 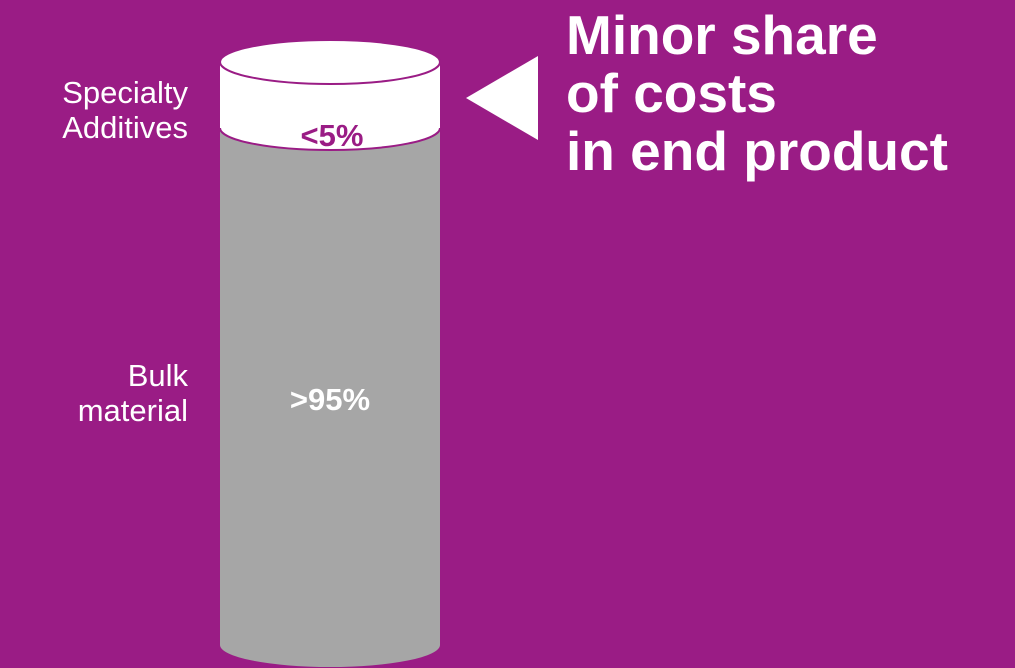 I want to click on headline-line3: in end product, so click(x=757, y=151).